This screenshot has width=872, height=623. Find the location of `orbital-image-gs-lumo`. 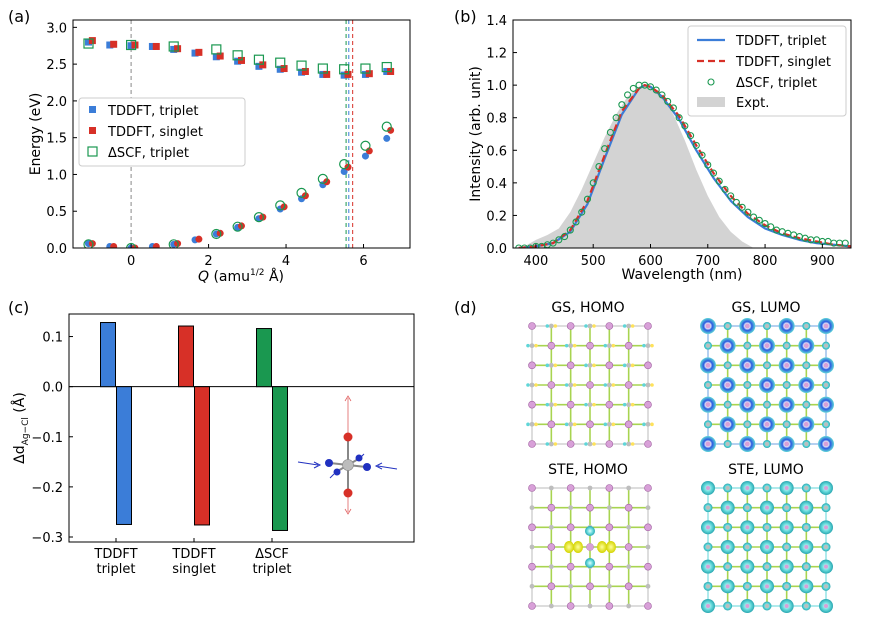

orbital-image-gs-lumo is located at coordinates (767, 385).